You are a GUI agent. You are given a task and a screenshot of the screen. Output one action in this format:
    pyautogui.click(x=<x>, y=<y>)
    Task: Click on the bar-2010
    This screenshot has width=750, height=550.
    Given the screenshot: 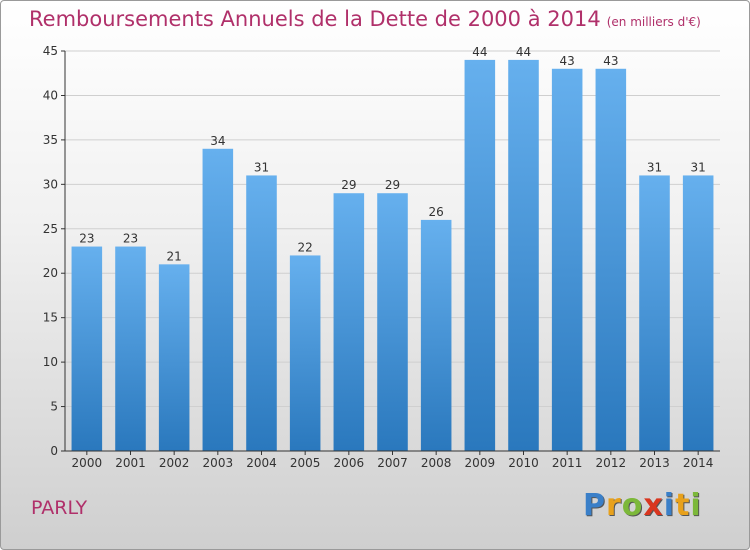 What is the action you would take?
    pyautogui.click(x=523, y=255)
    